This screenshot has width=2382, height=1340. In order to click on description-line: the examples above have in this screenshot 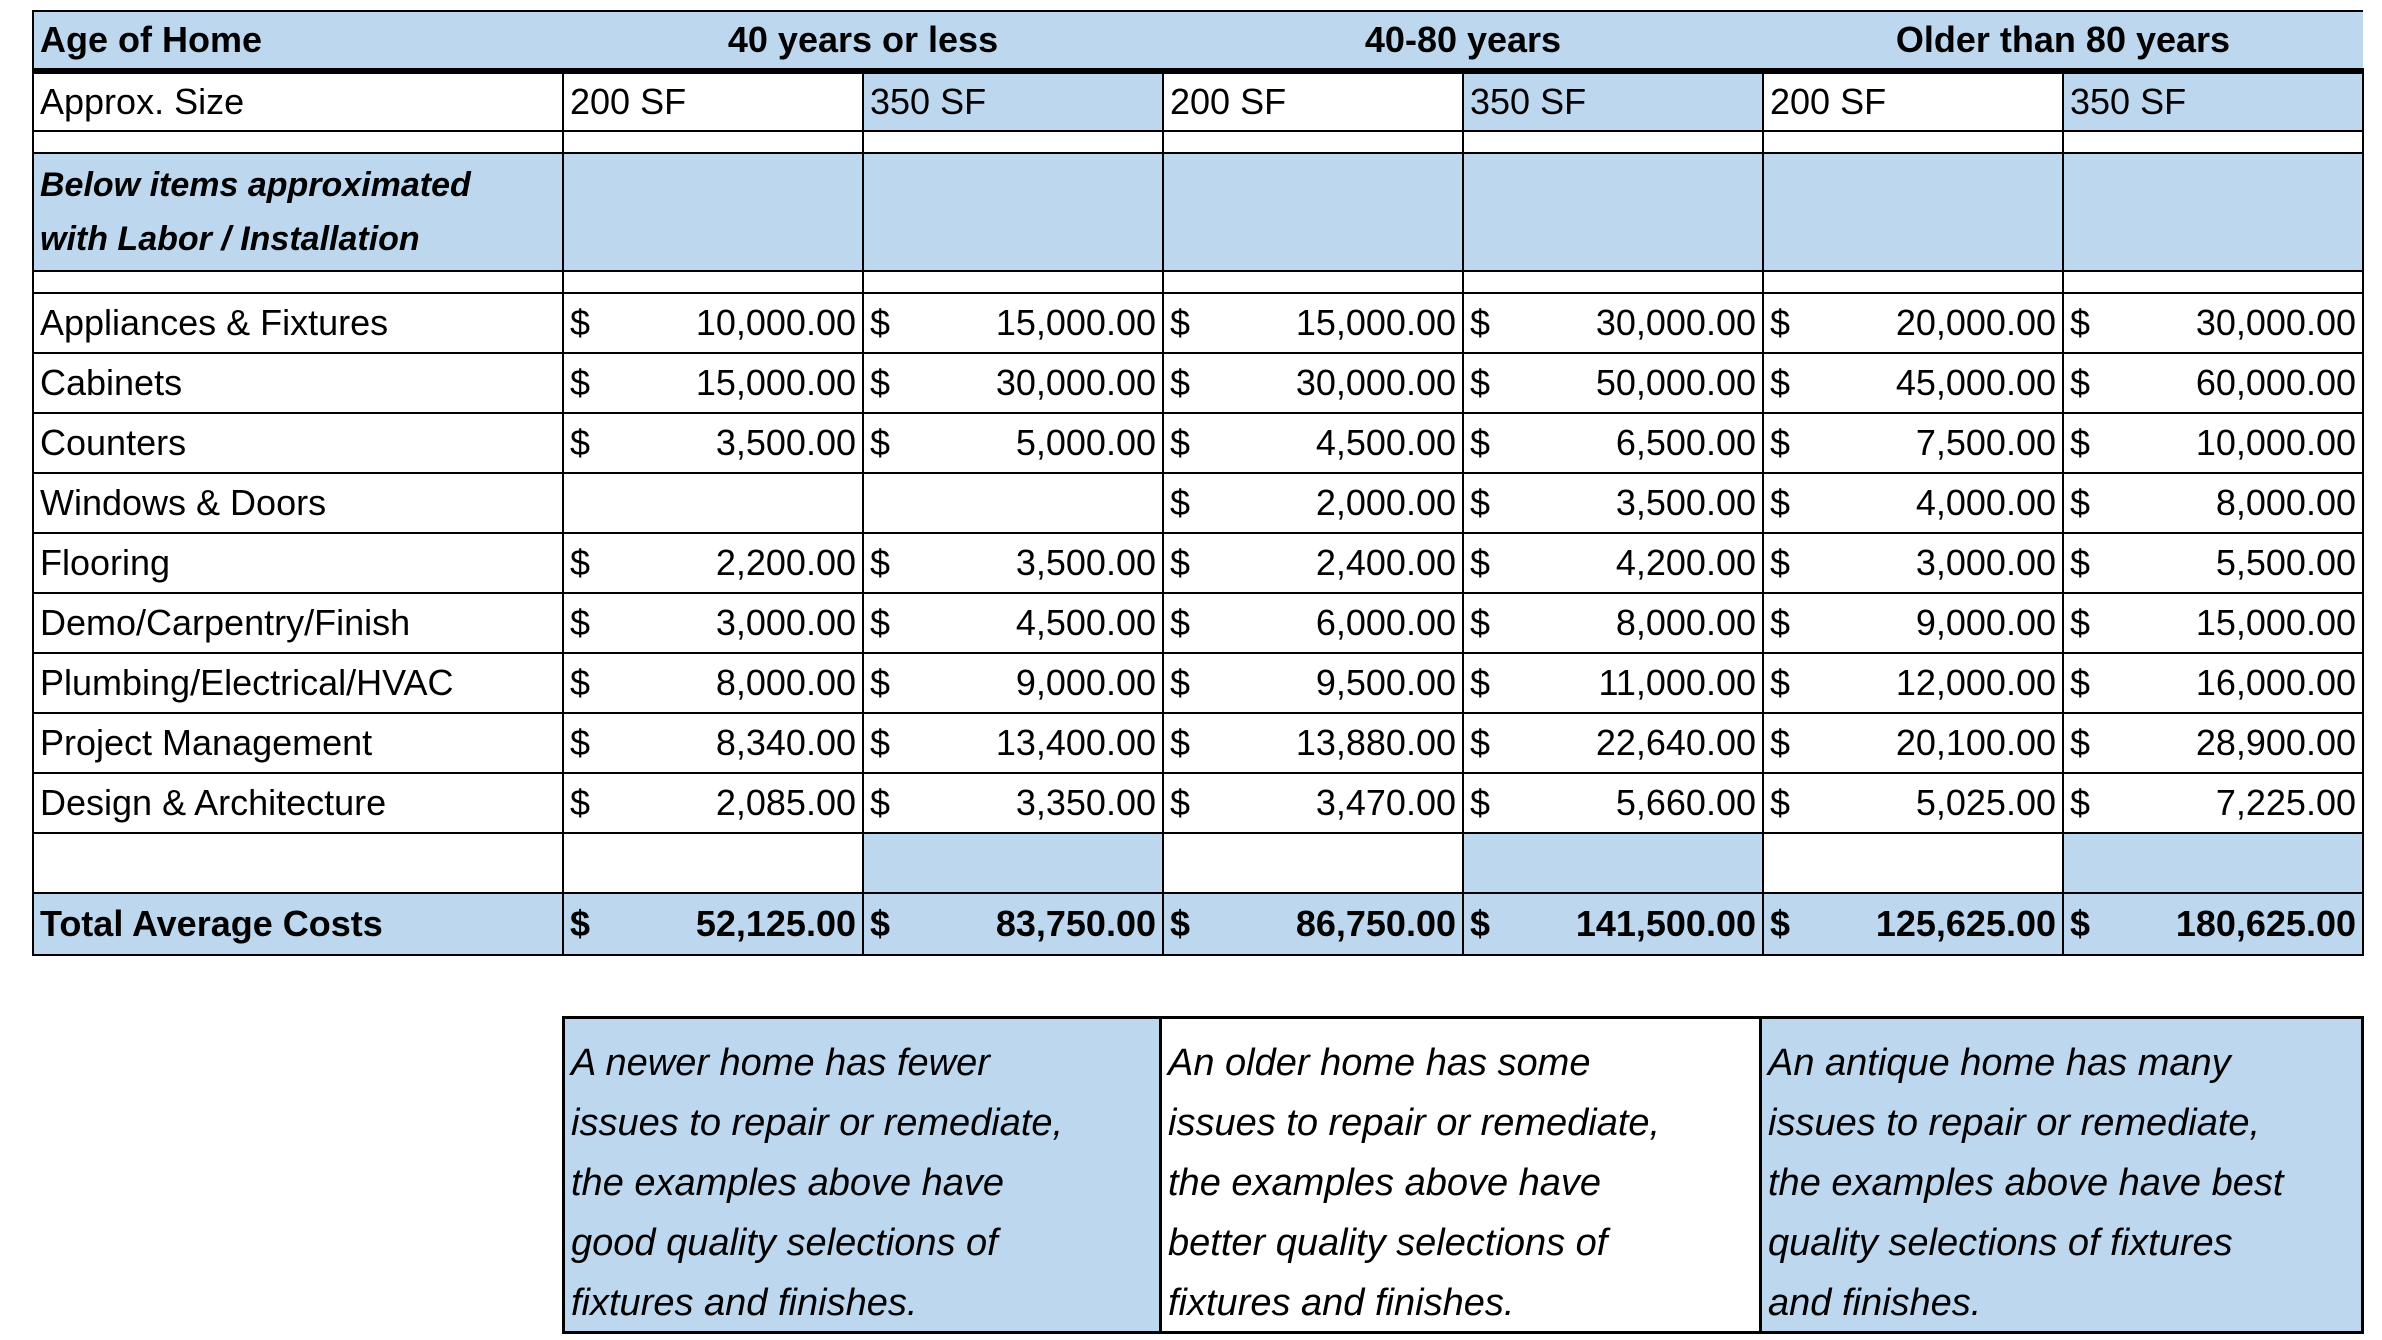, I will do `click(788, 1183)`.